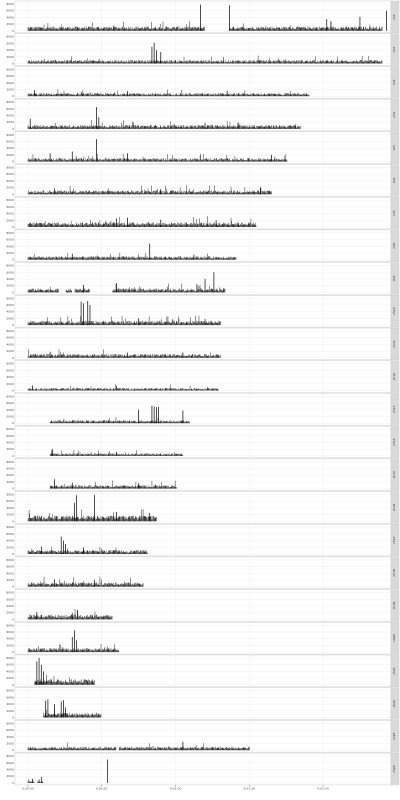  What do you see at coordinates (203, 344) in the screenshot?
I see `panel-11: 0 2000 4000 6000 8000 ch11` at bounding box center [203, 344].